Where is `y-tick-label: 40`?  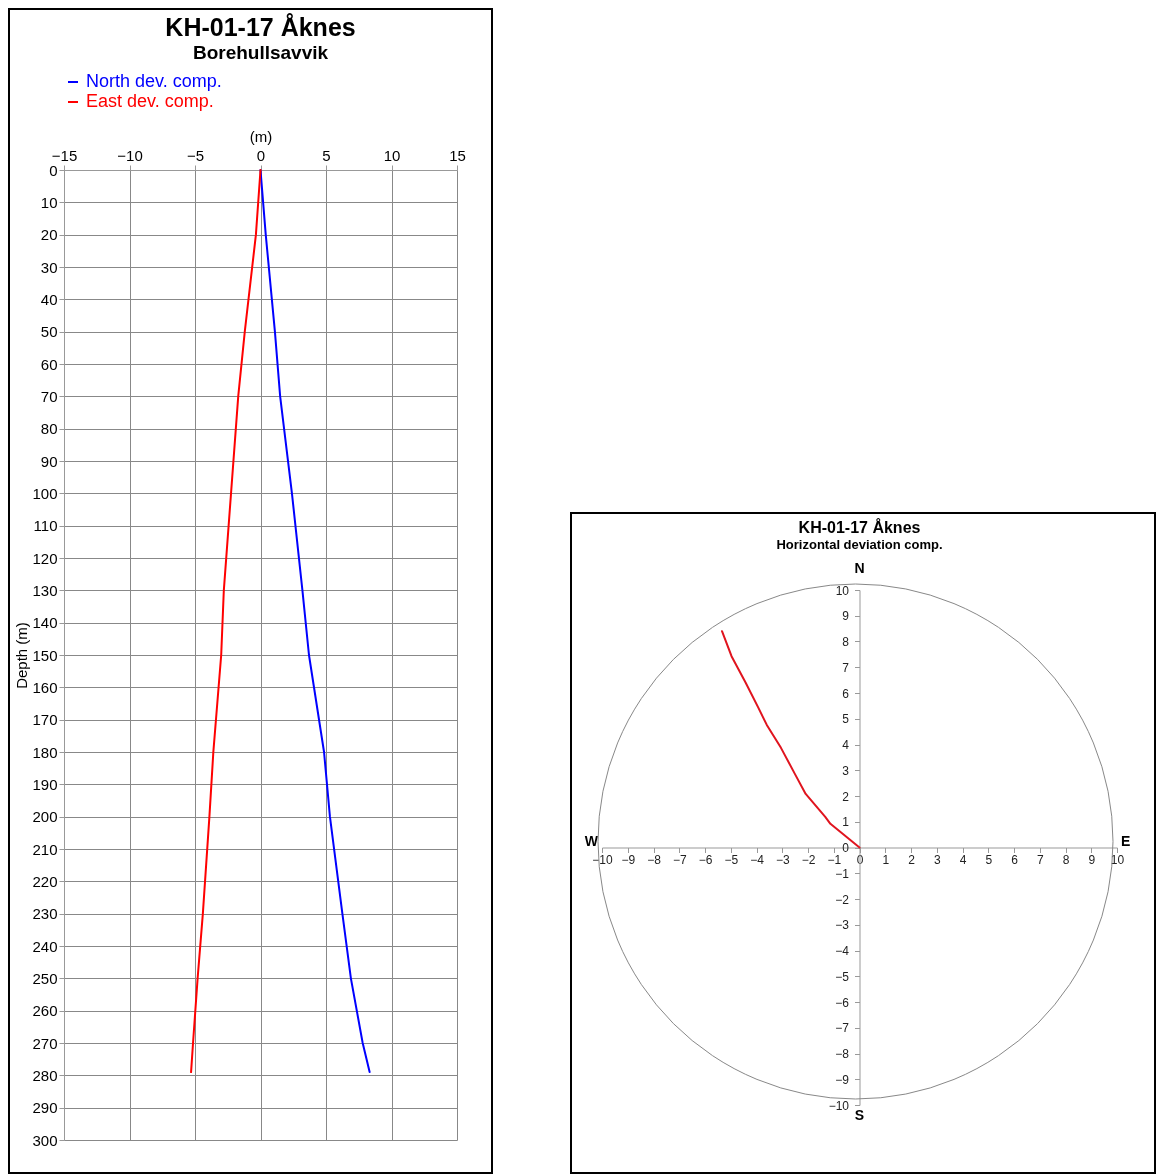
y-tick-label: 40 is located at coordinates (49, 299).